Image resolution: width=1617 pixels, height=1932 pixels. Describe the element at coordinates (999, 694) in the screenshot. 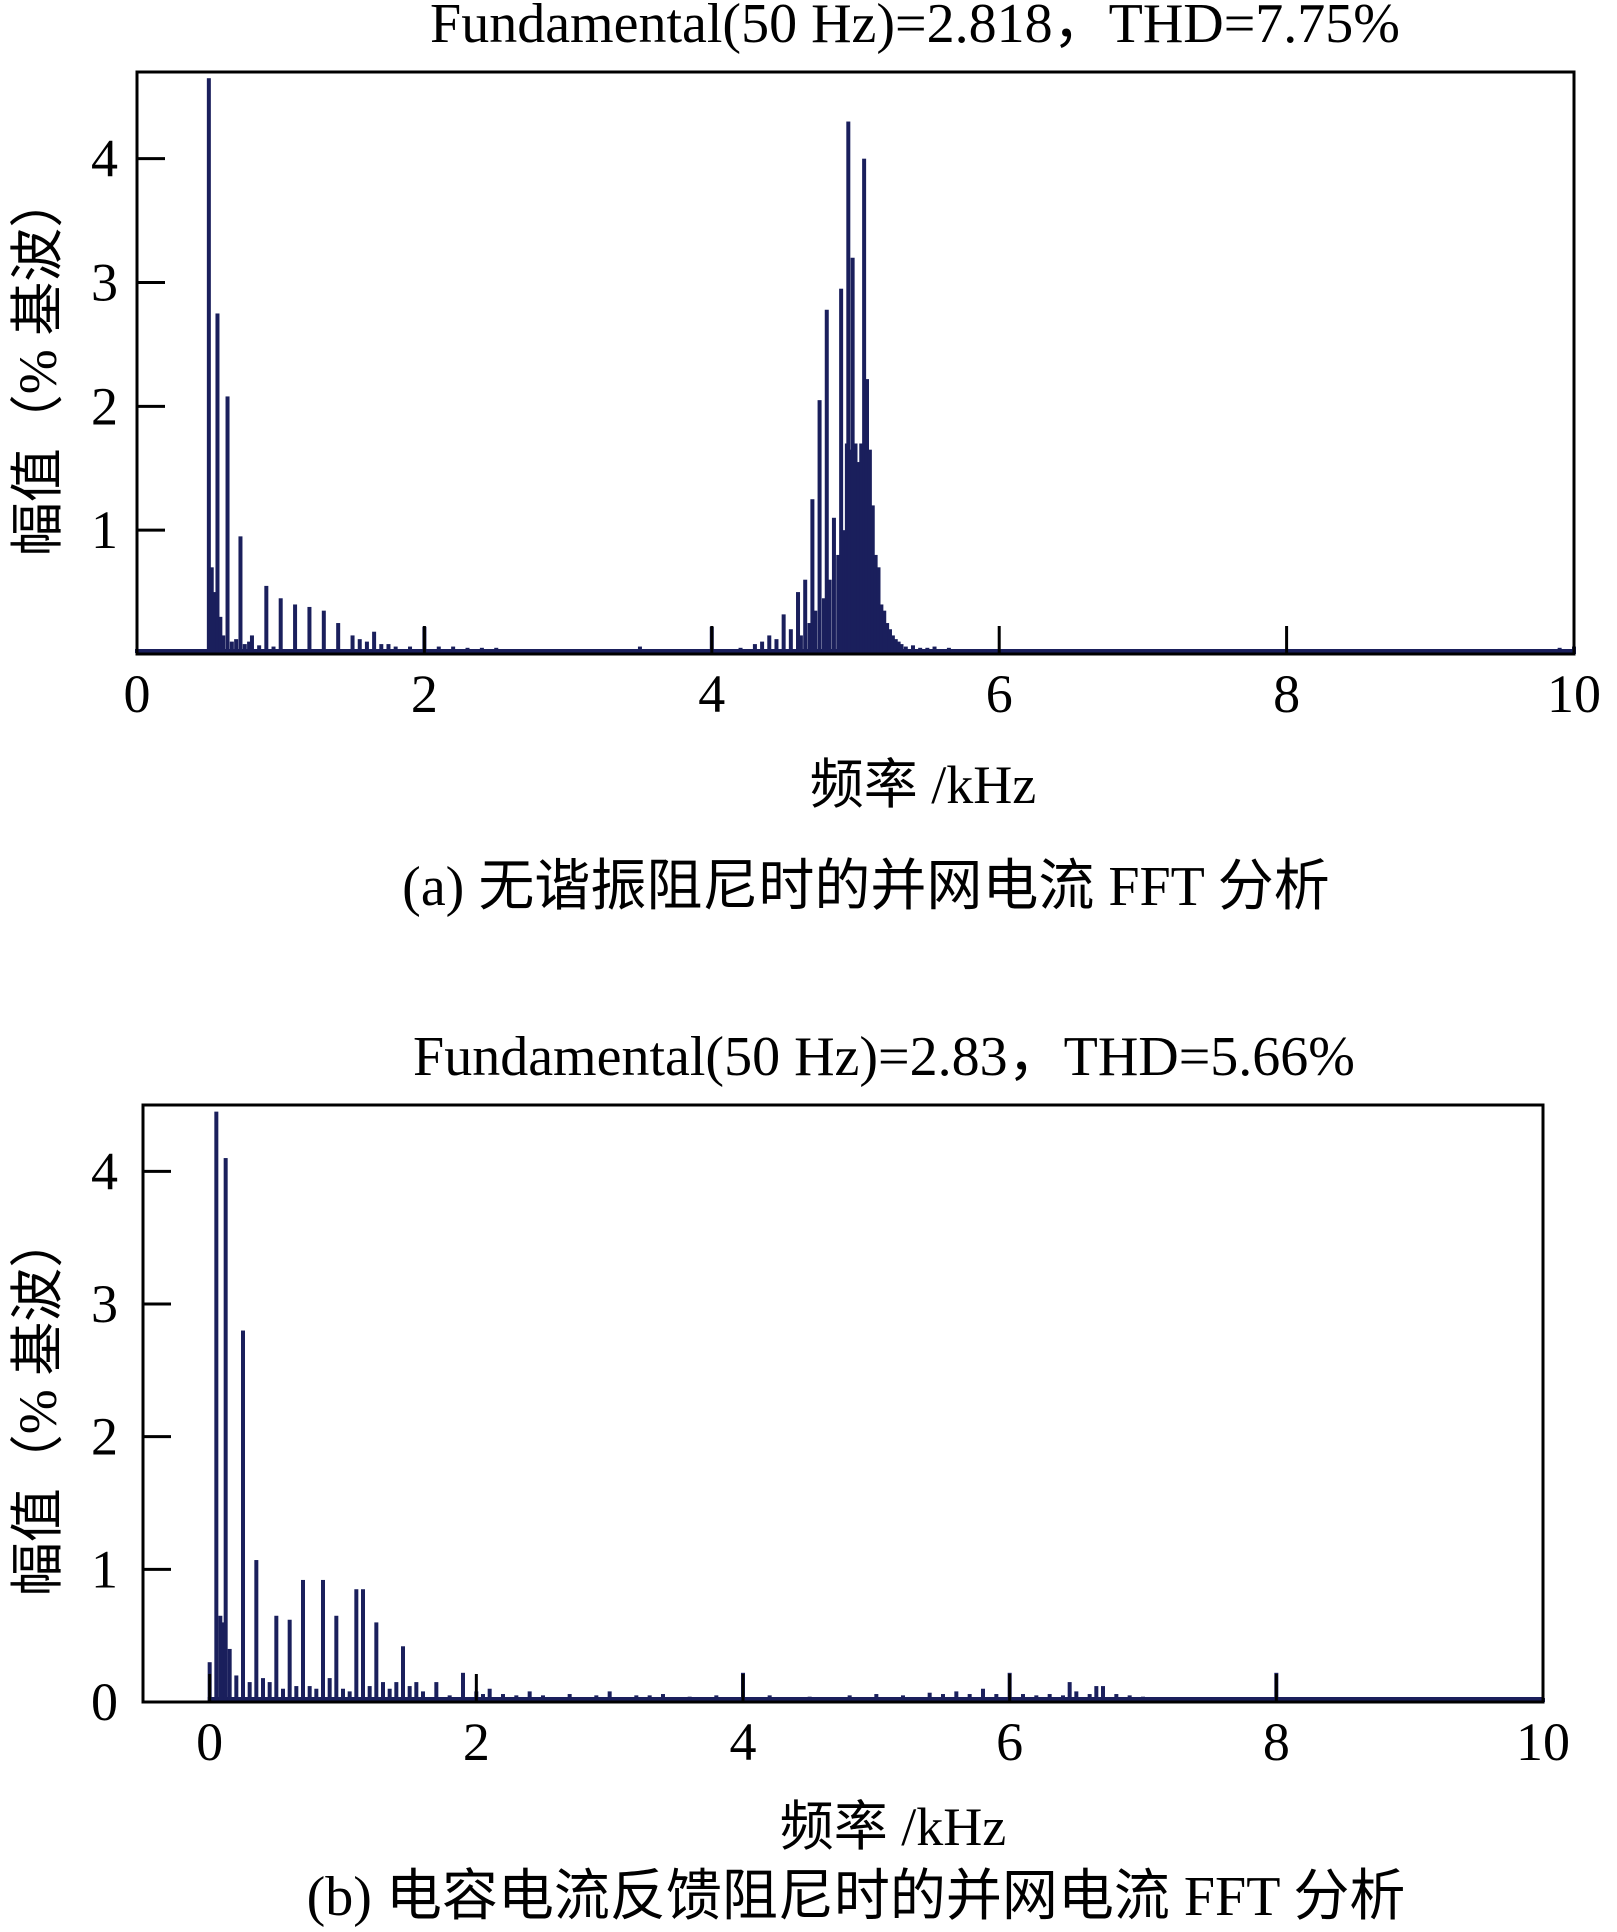

I see `chart-a-x-tick-label: 6` at that location.